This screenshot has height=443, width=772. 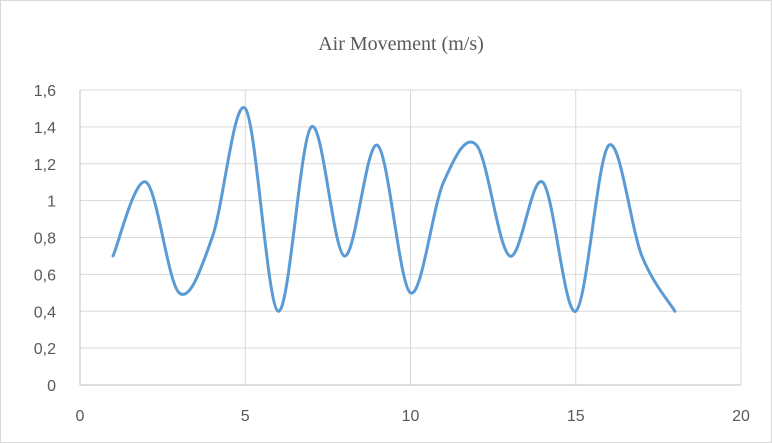 I want to click on y-tick-label: 0,2, so click(x=45, y=349).